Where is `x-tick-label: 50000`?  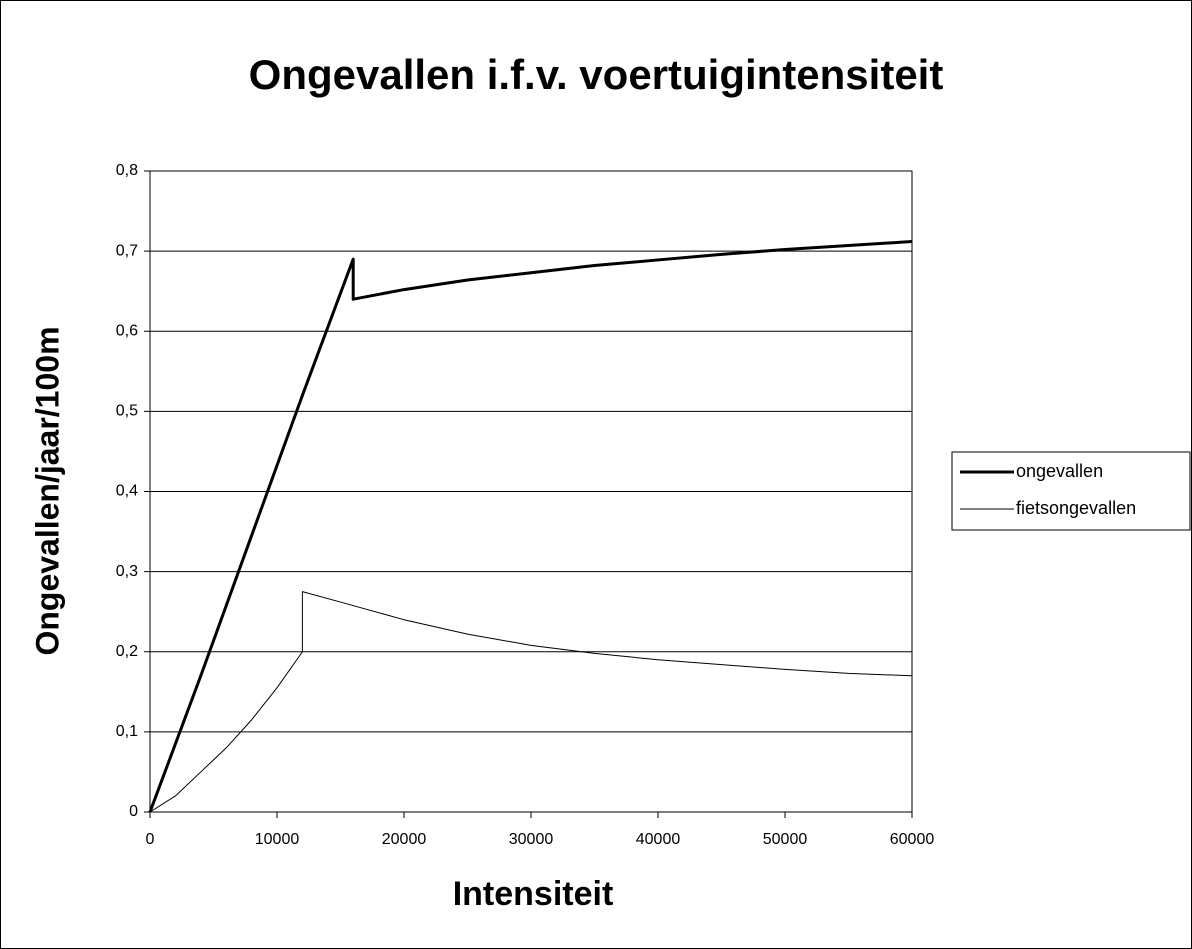 x-tick-label: 50000 is located at coordinates (785, 839).